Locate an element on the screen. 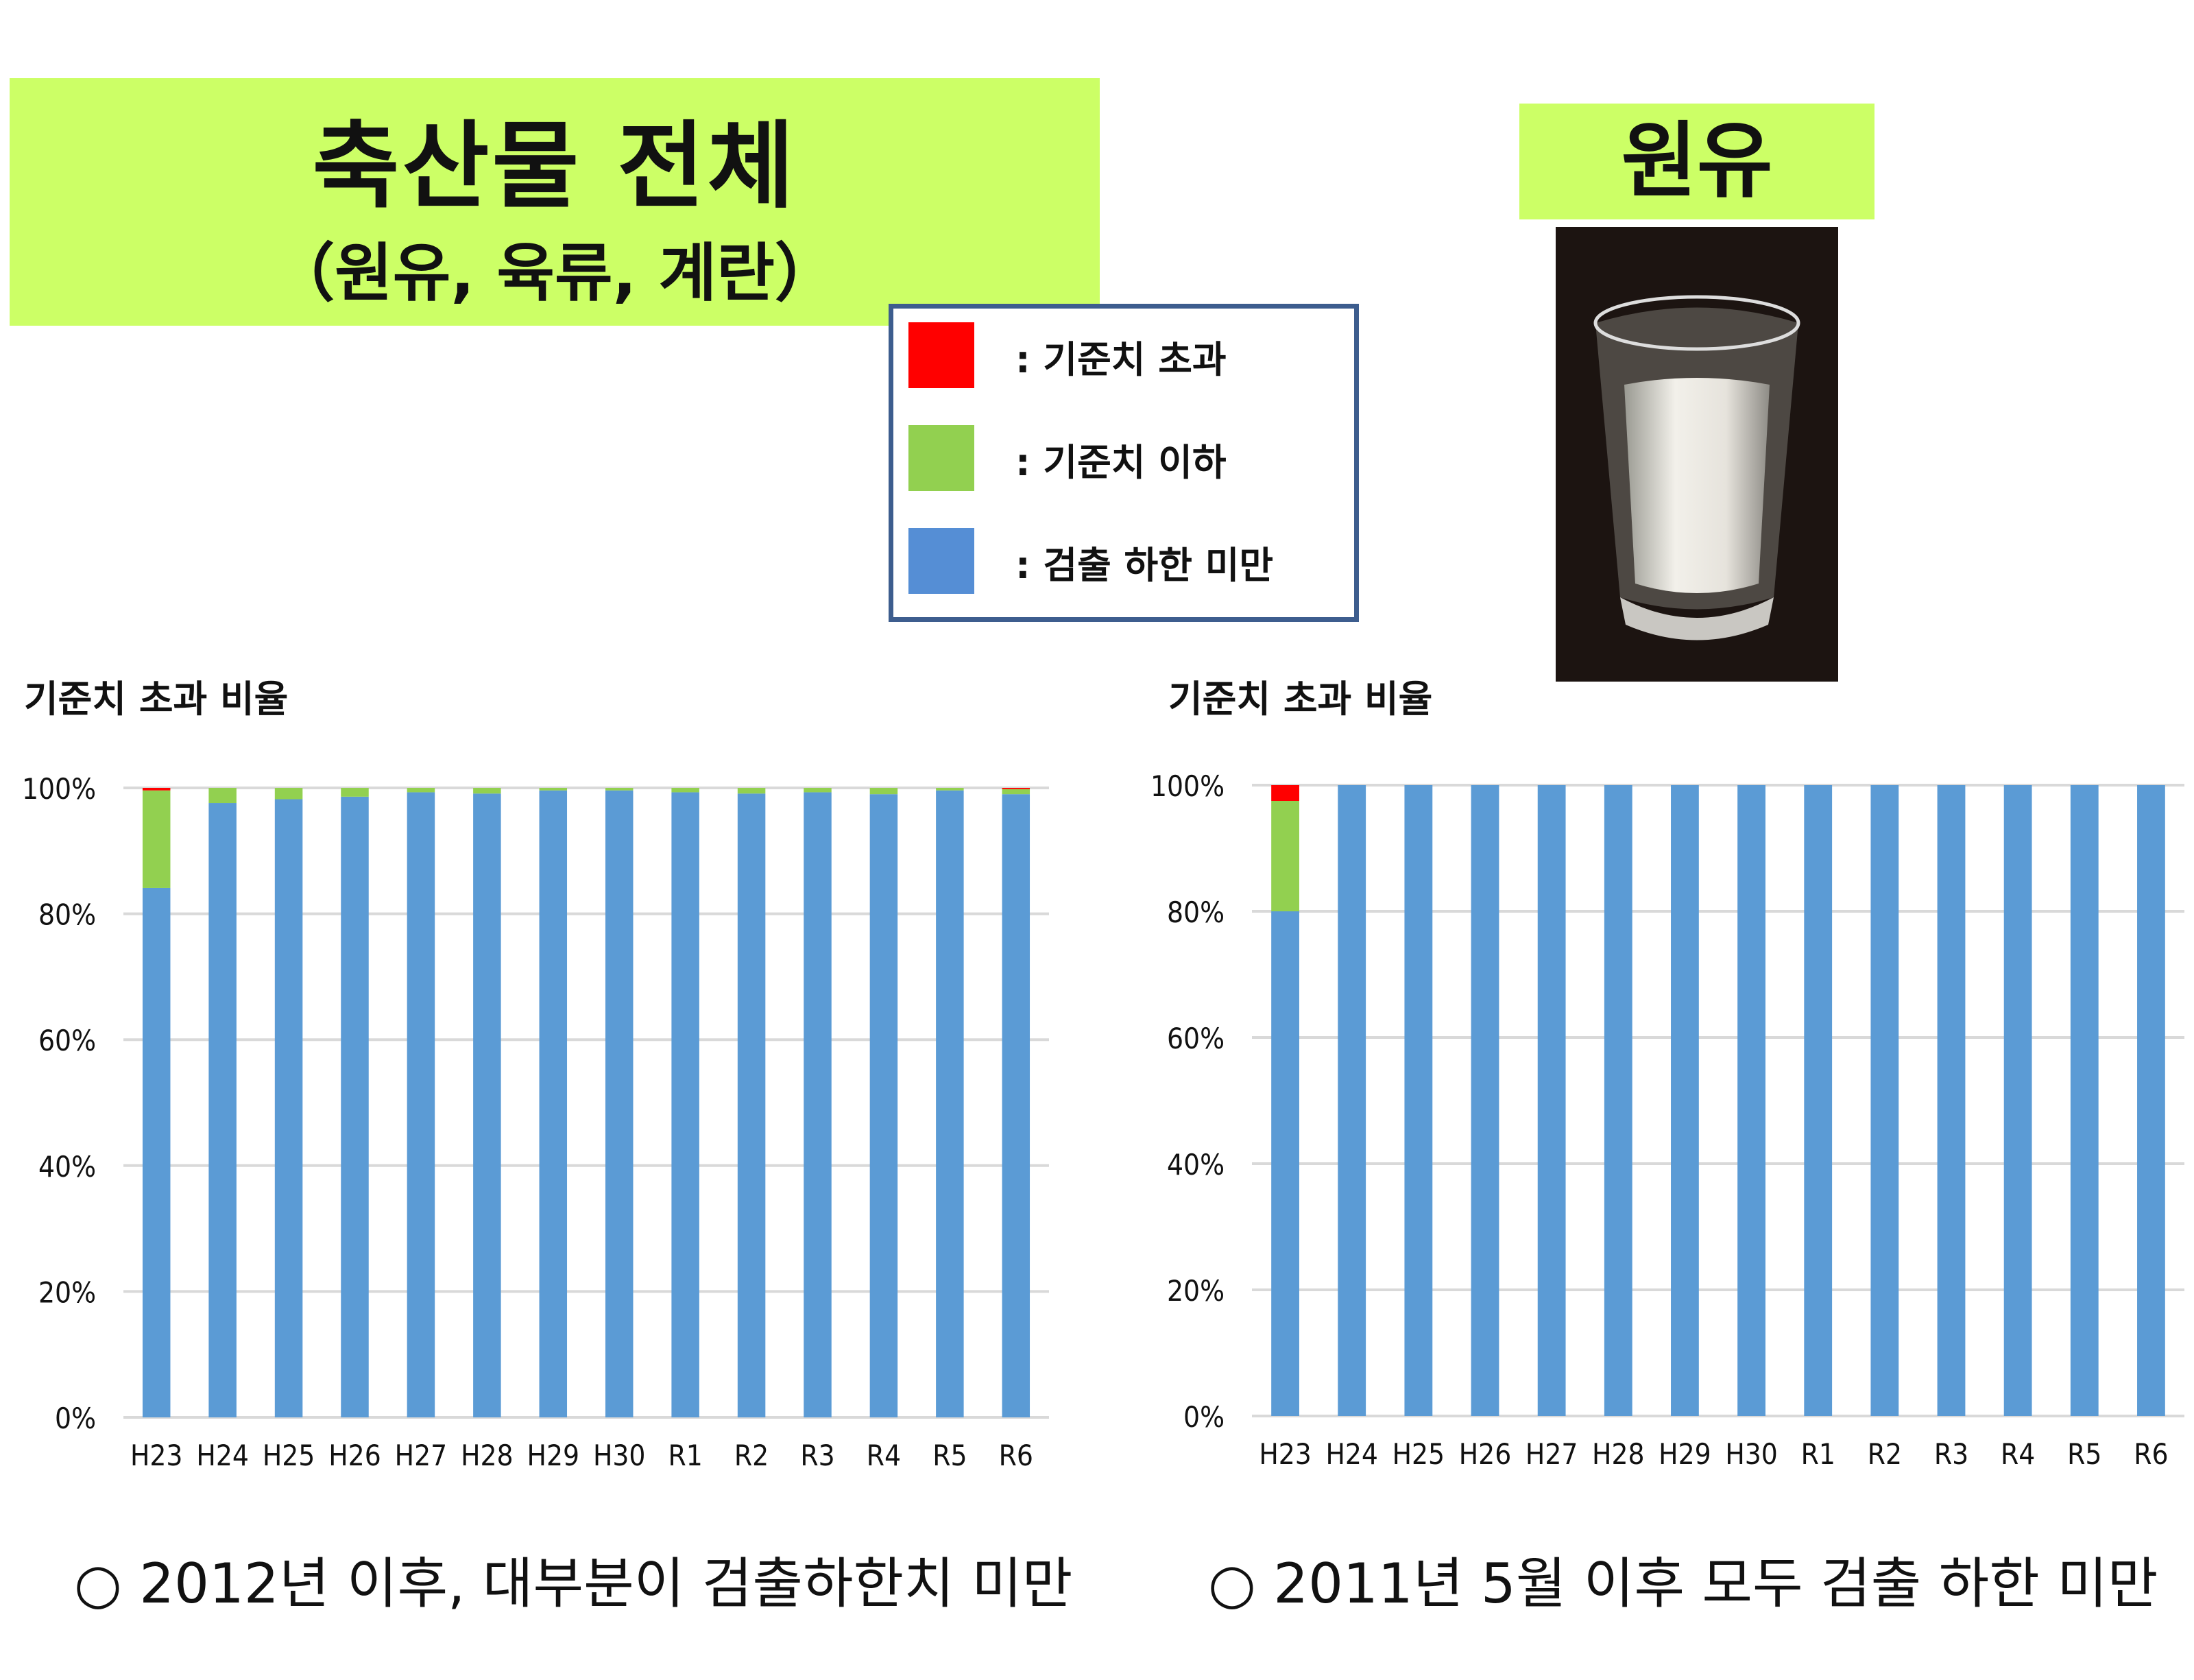  legend-label-below-detection: : 검출 하한 미만 is located at coordinates (1144, 565).